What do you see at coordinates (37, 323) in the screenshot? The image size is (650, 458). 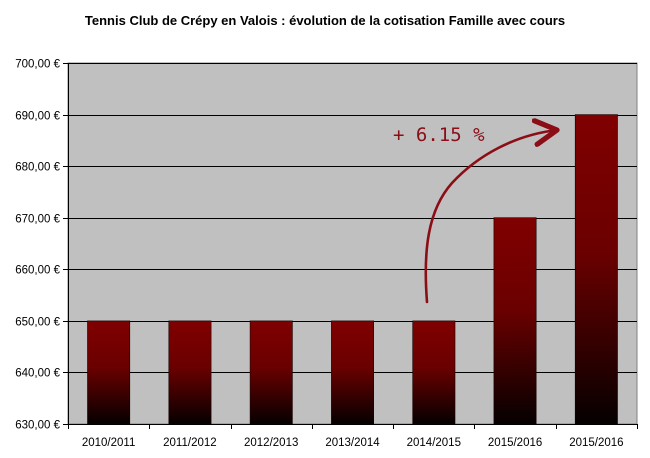 I see `y-tick-label: 650,00 €` at bounding box center [37, 323].